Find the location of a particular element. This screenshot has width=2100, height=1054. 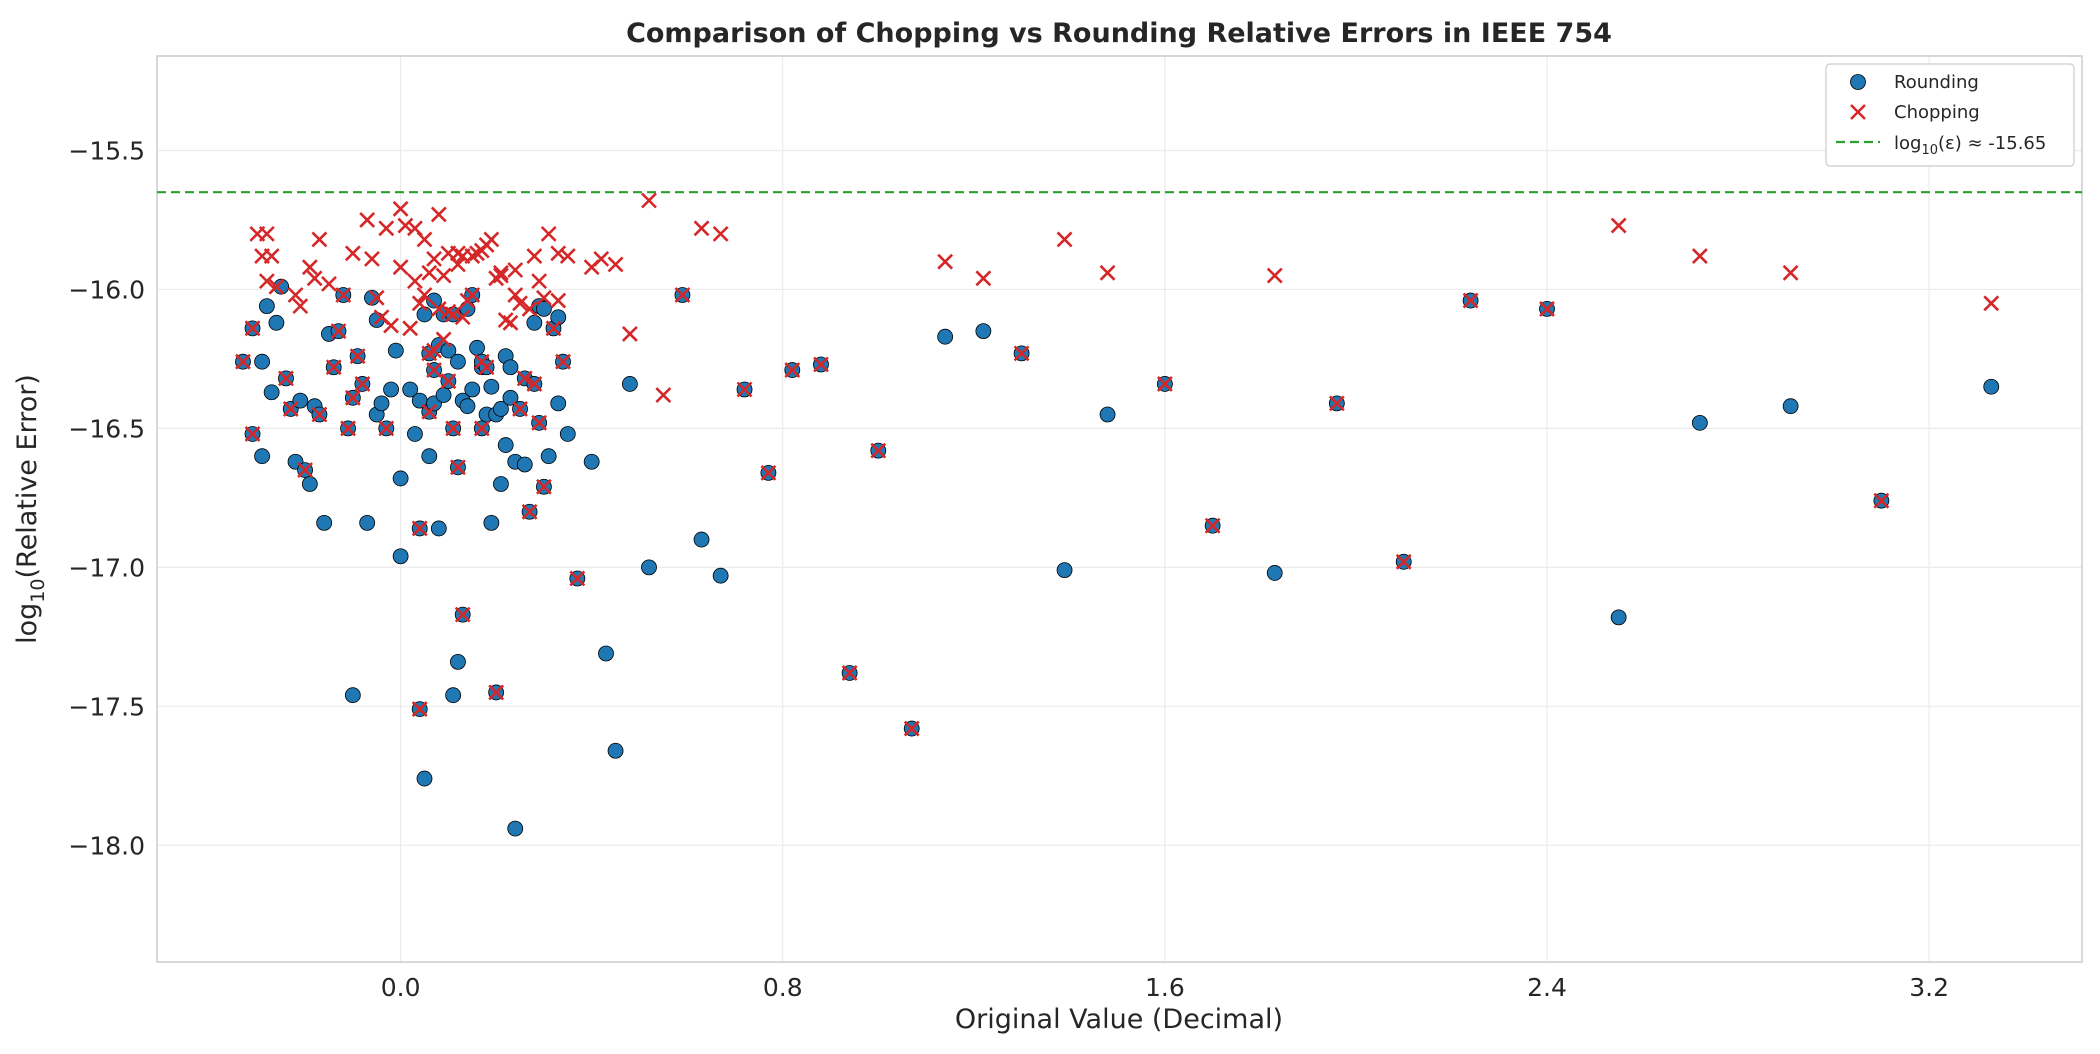

y-tick-label: −16.5 is located at coordinates (106, 428).